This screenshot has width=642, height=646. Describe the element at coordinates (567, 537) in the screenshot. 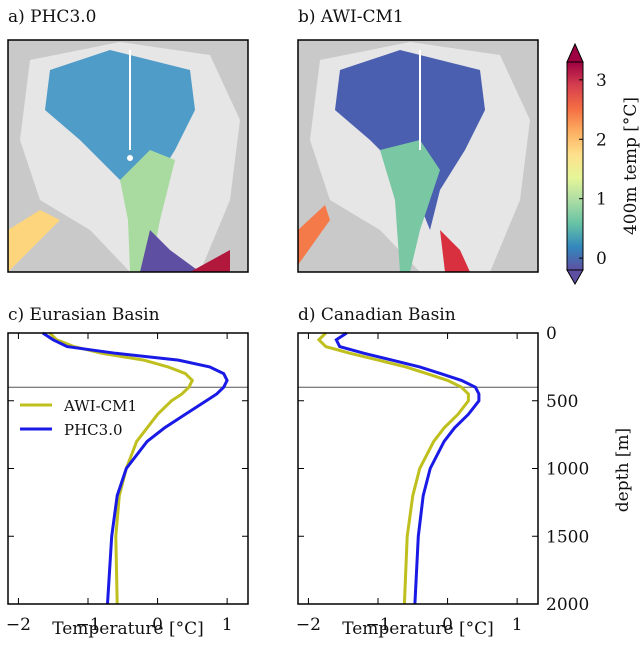

I see `y-tick-label: 1500` at that location.